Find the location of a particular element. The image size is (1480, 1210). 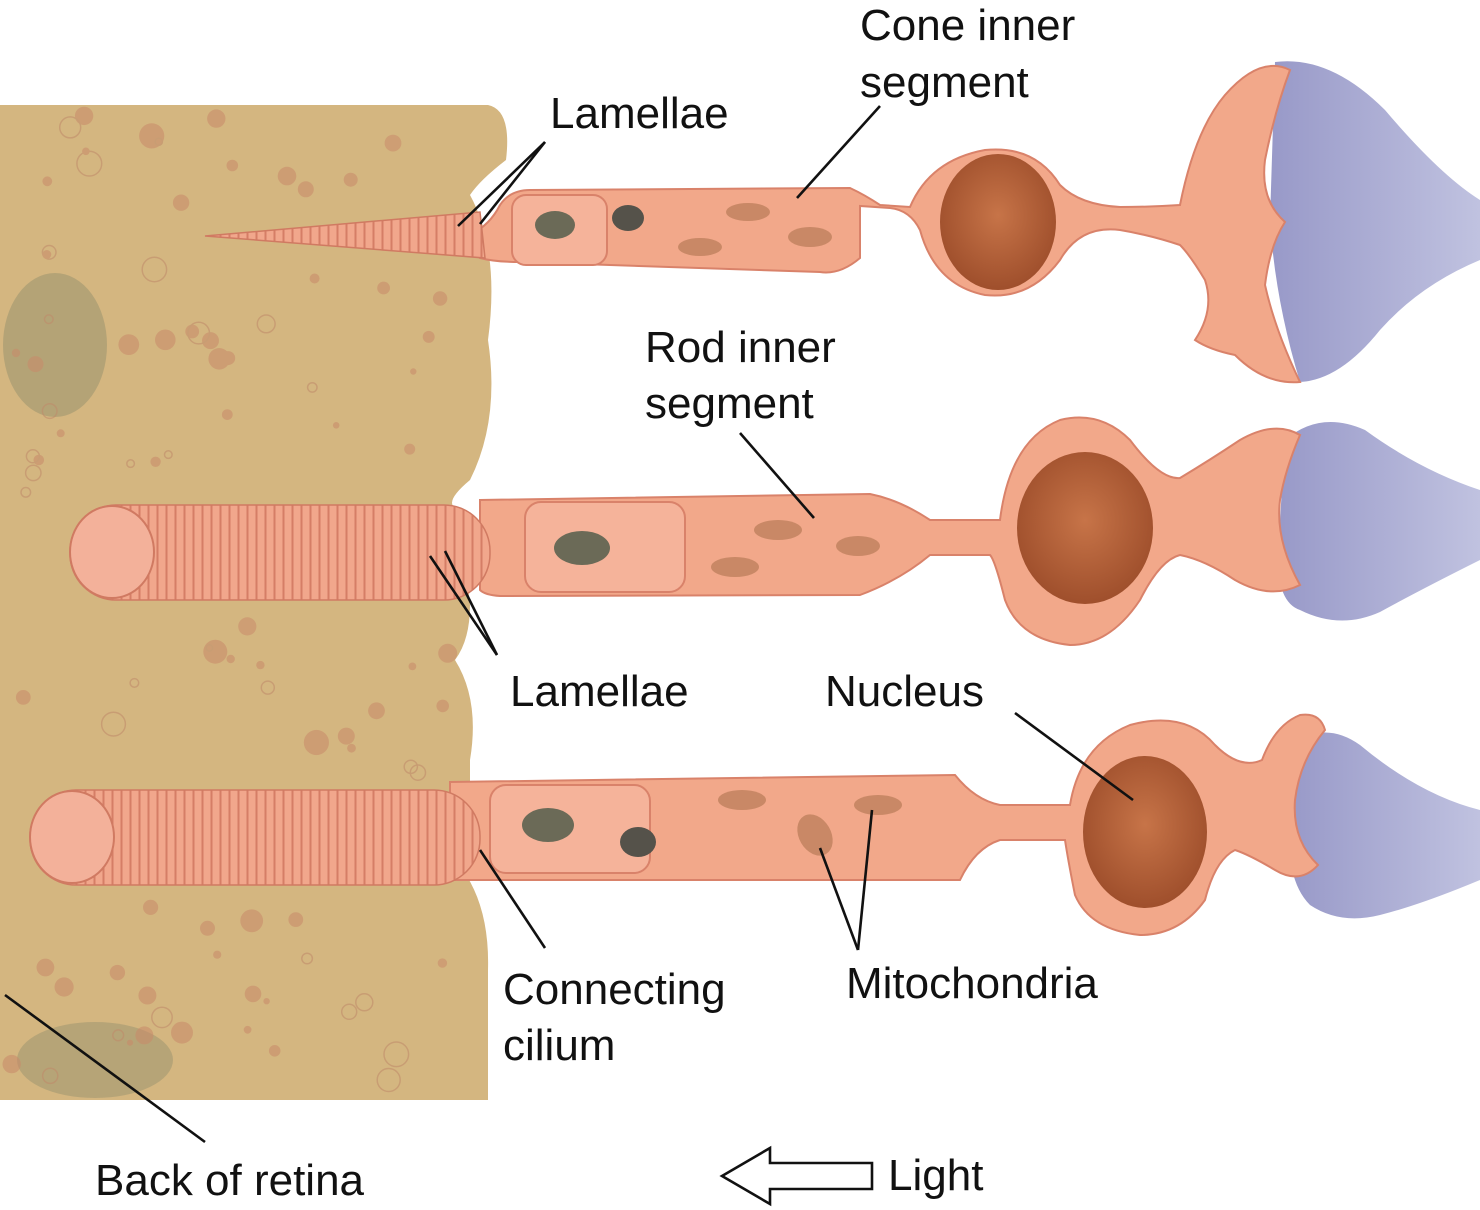

rod-synapse-middle is located at coordinates (1378, 521).